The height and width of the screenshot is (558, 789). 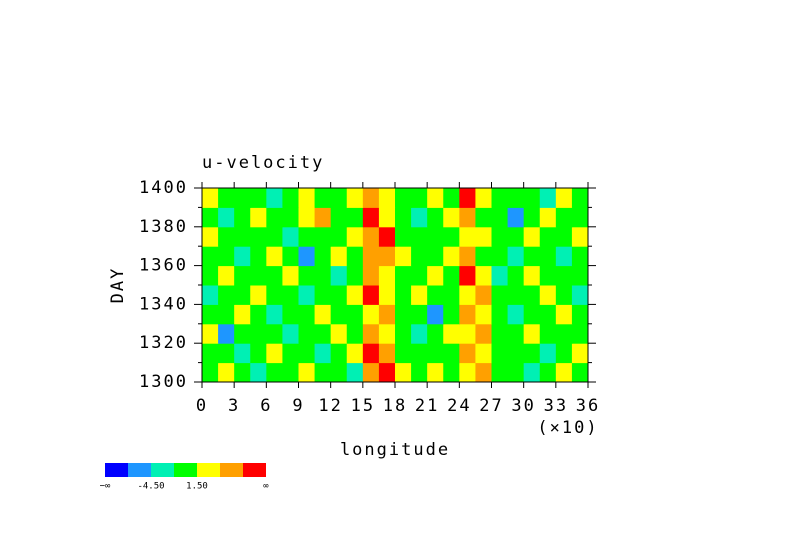 I want to click on y-tick-label: 1400, so click(x=163, y=188).